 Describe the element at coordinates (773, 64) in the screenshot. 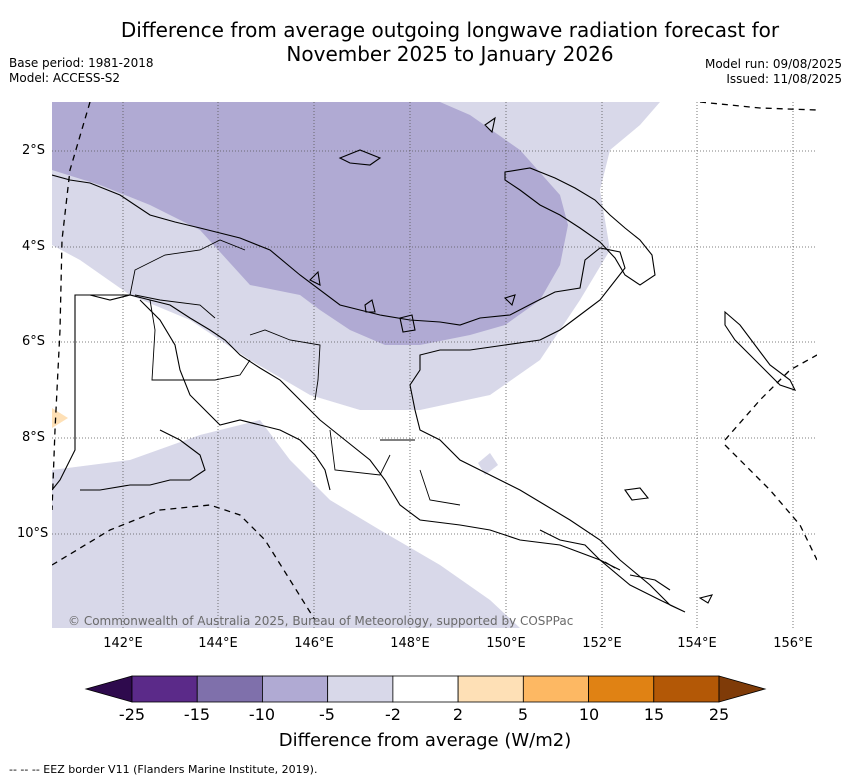

I see `model-run: Model run: 09/08/2025` at that location.